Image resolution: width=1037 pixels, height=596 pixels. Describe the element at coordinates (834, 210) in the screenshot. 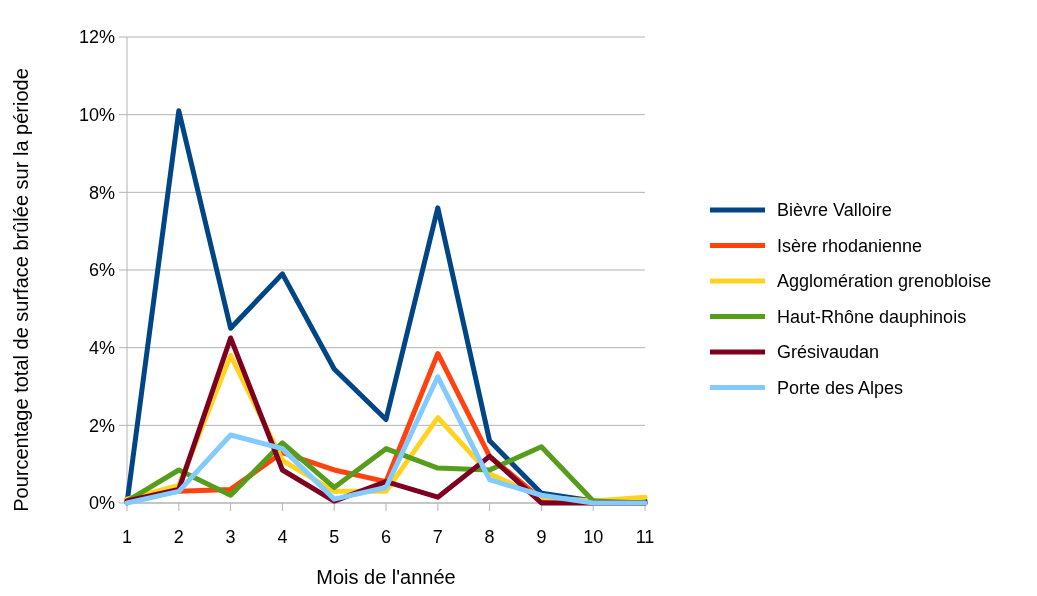

I see `legend-label: Bièvre Valloire` at that location.